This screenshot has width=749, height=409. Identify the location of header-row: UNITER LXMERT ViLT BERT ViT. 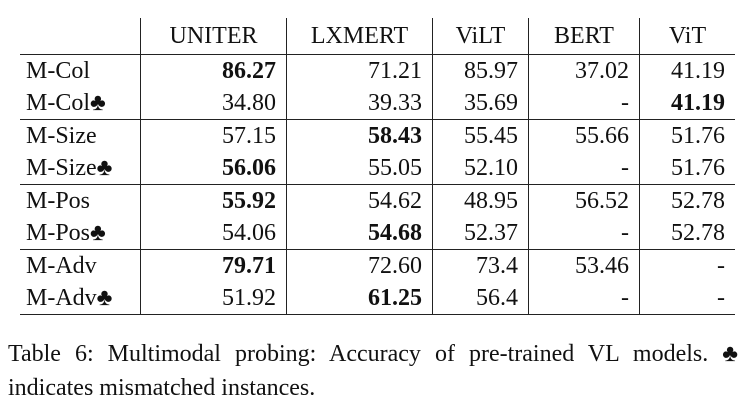
(377, 36).